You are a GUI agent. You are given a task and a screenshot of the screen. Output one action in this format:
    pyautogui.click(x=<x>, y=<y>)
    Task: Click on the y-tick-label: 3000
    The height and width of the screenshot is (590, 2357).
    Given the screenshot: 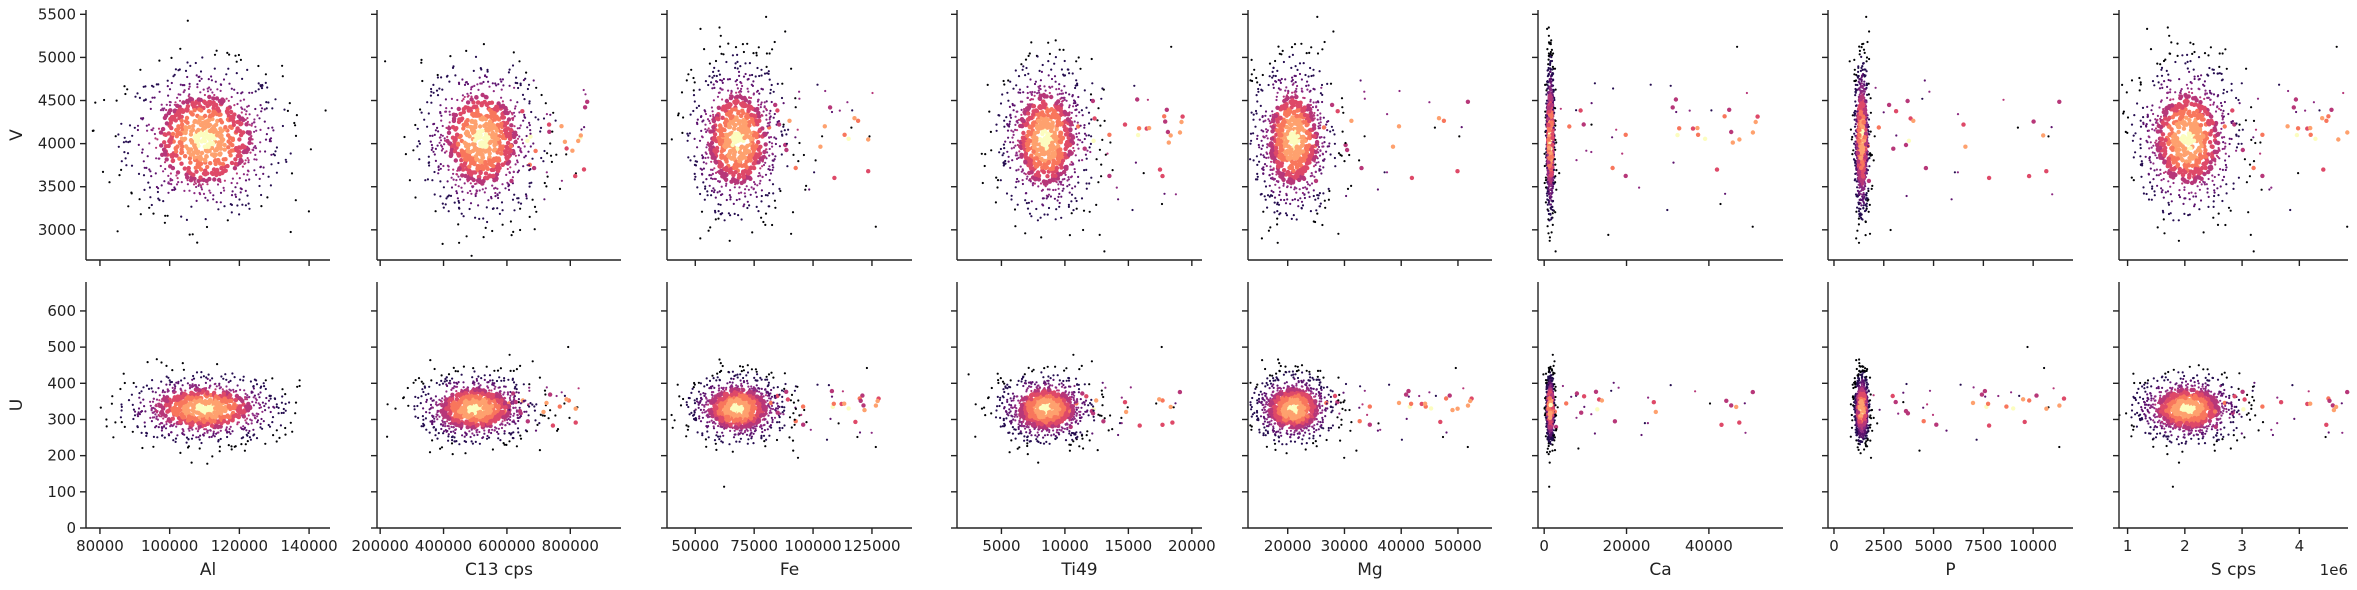 What is the action you would take?
    pyautogui.click(x=57, y=230)
    